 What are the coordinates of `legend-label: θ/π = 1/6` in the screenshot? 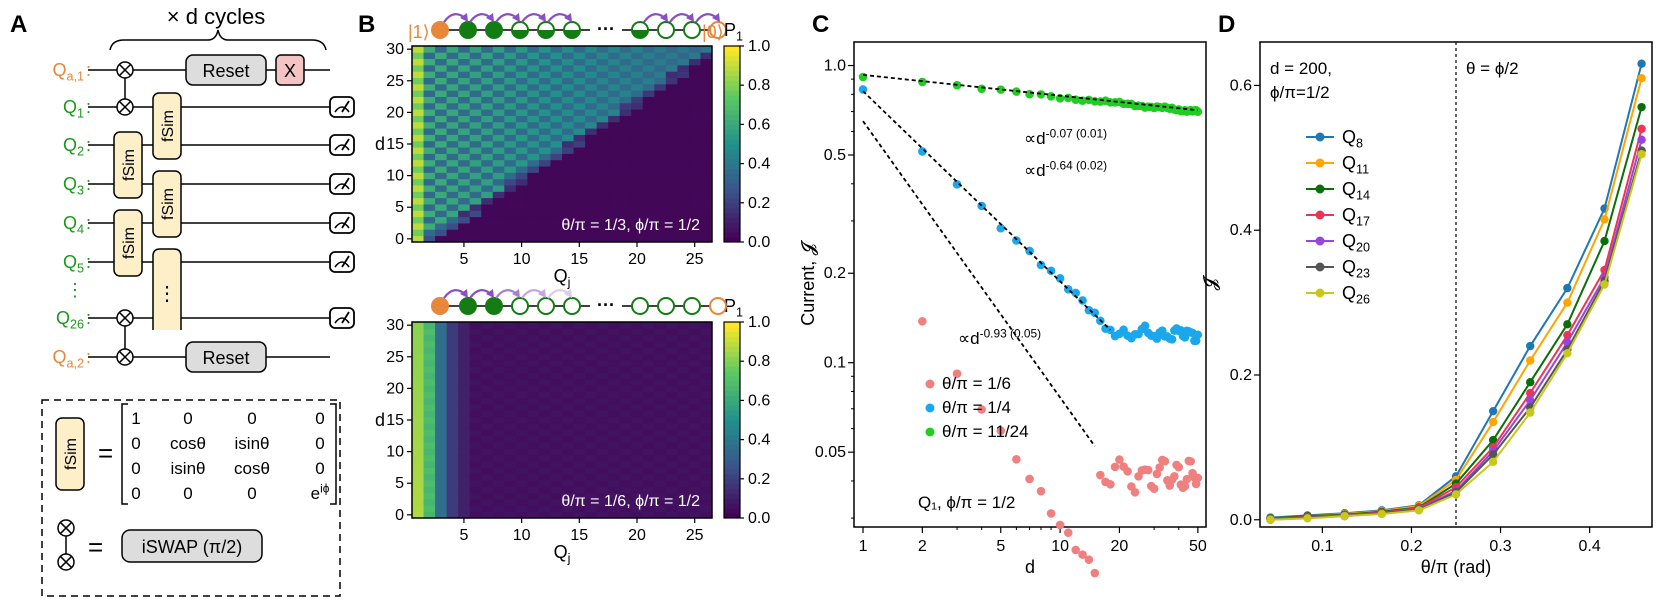 It's located at (976, 383).